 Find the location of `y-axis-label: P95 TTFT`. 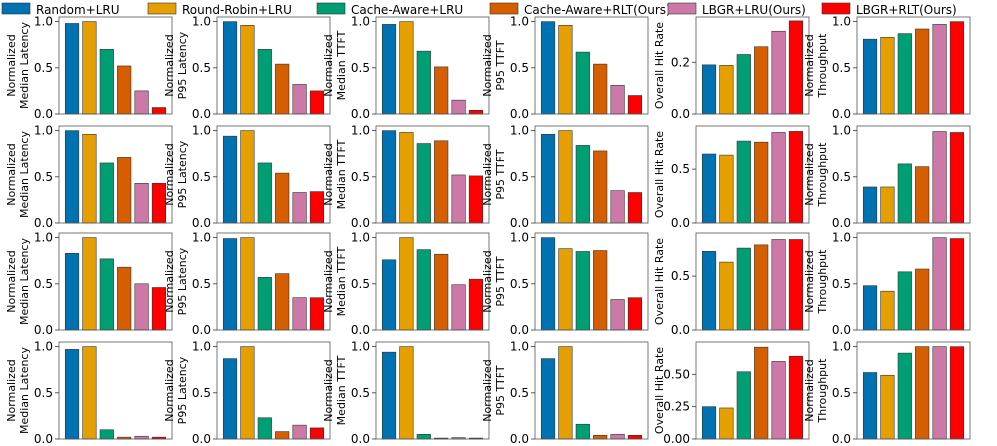

y-axis-label: P95 TTFT is located at coordinates (500, 65).